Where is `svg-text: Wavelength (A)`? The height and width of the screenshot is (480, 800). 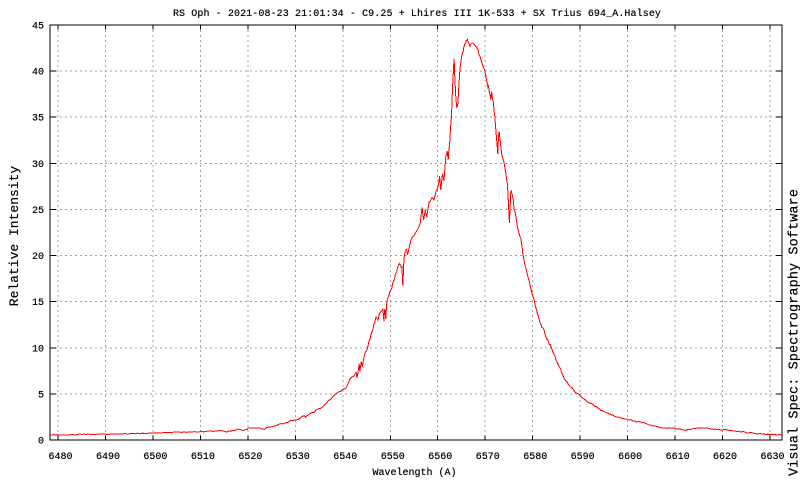 svg-text: Wavelength (A) is located at coordinates (414, 473).